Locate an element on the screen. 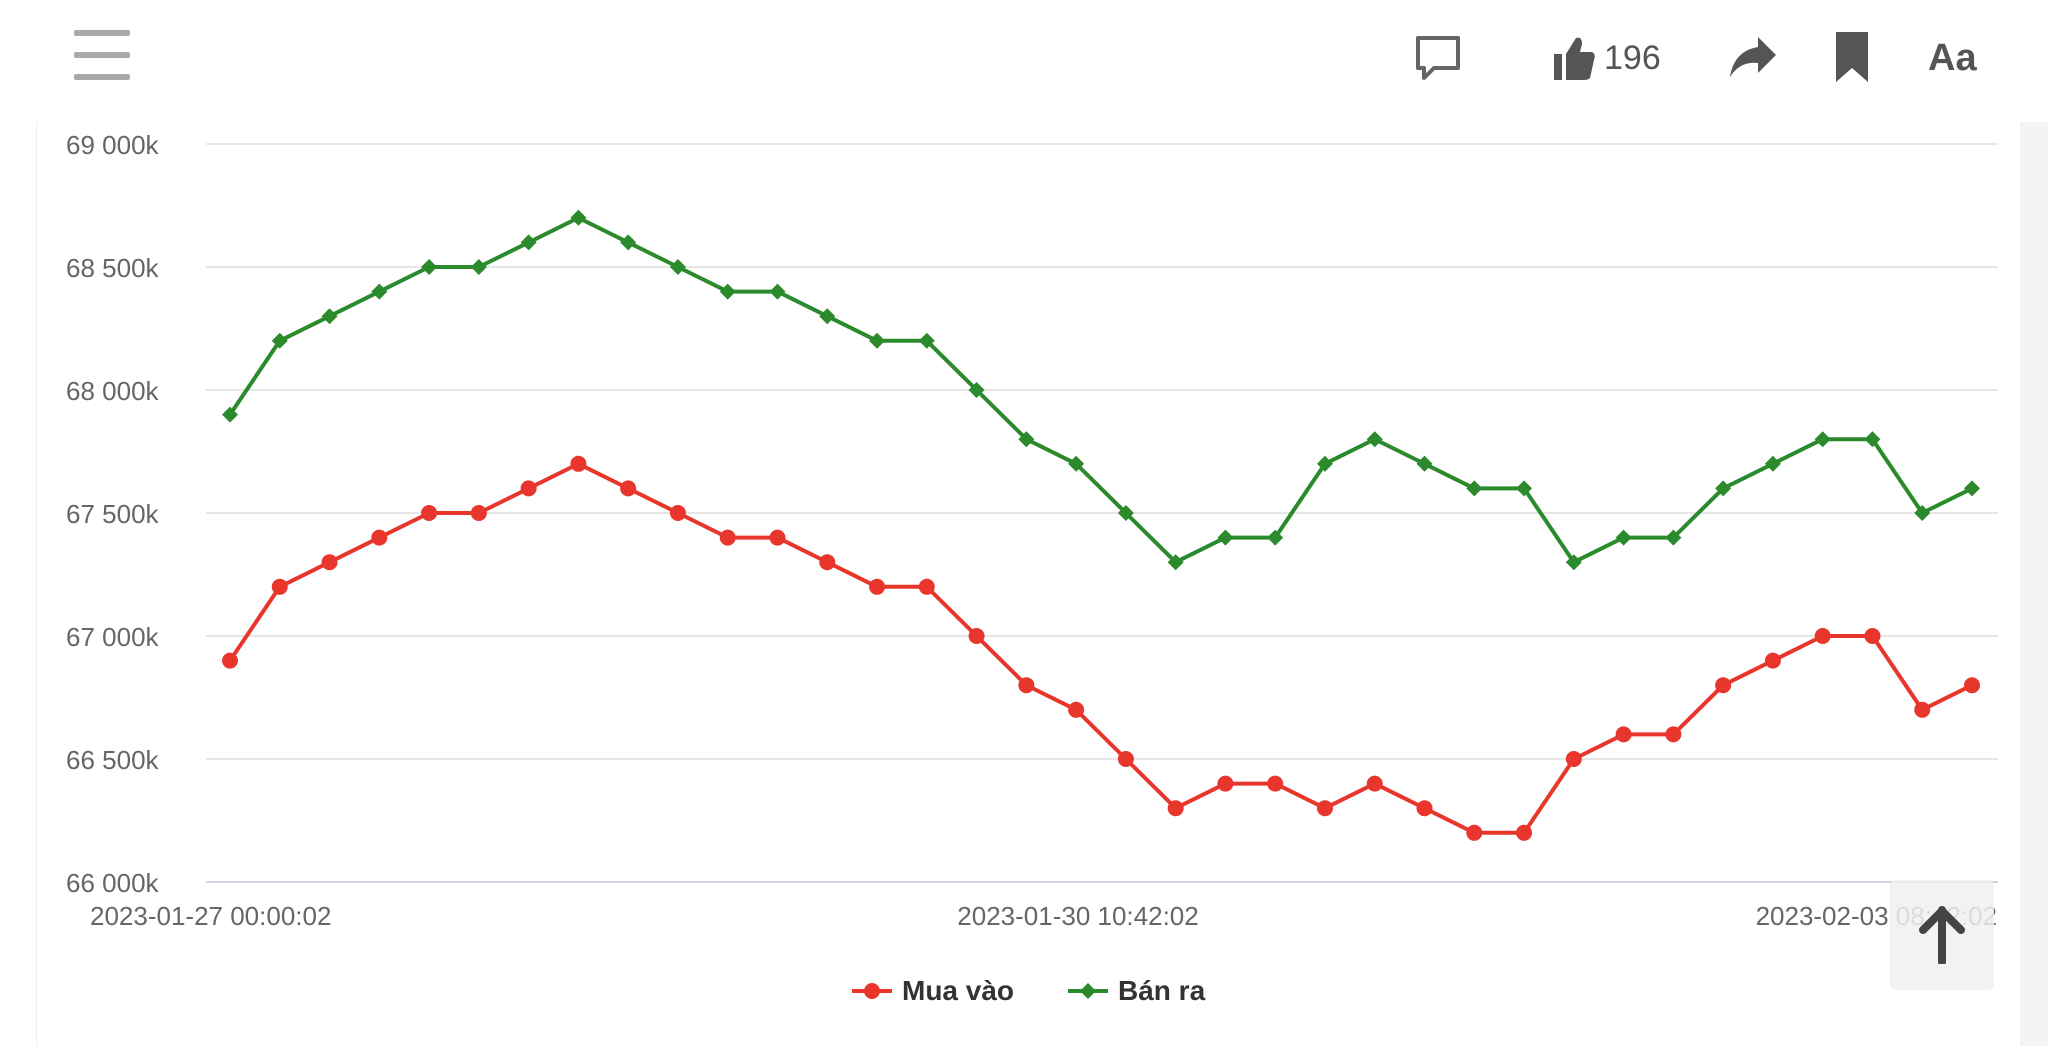  bookmark-button is located at coordinates (1852, 58).